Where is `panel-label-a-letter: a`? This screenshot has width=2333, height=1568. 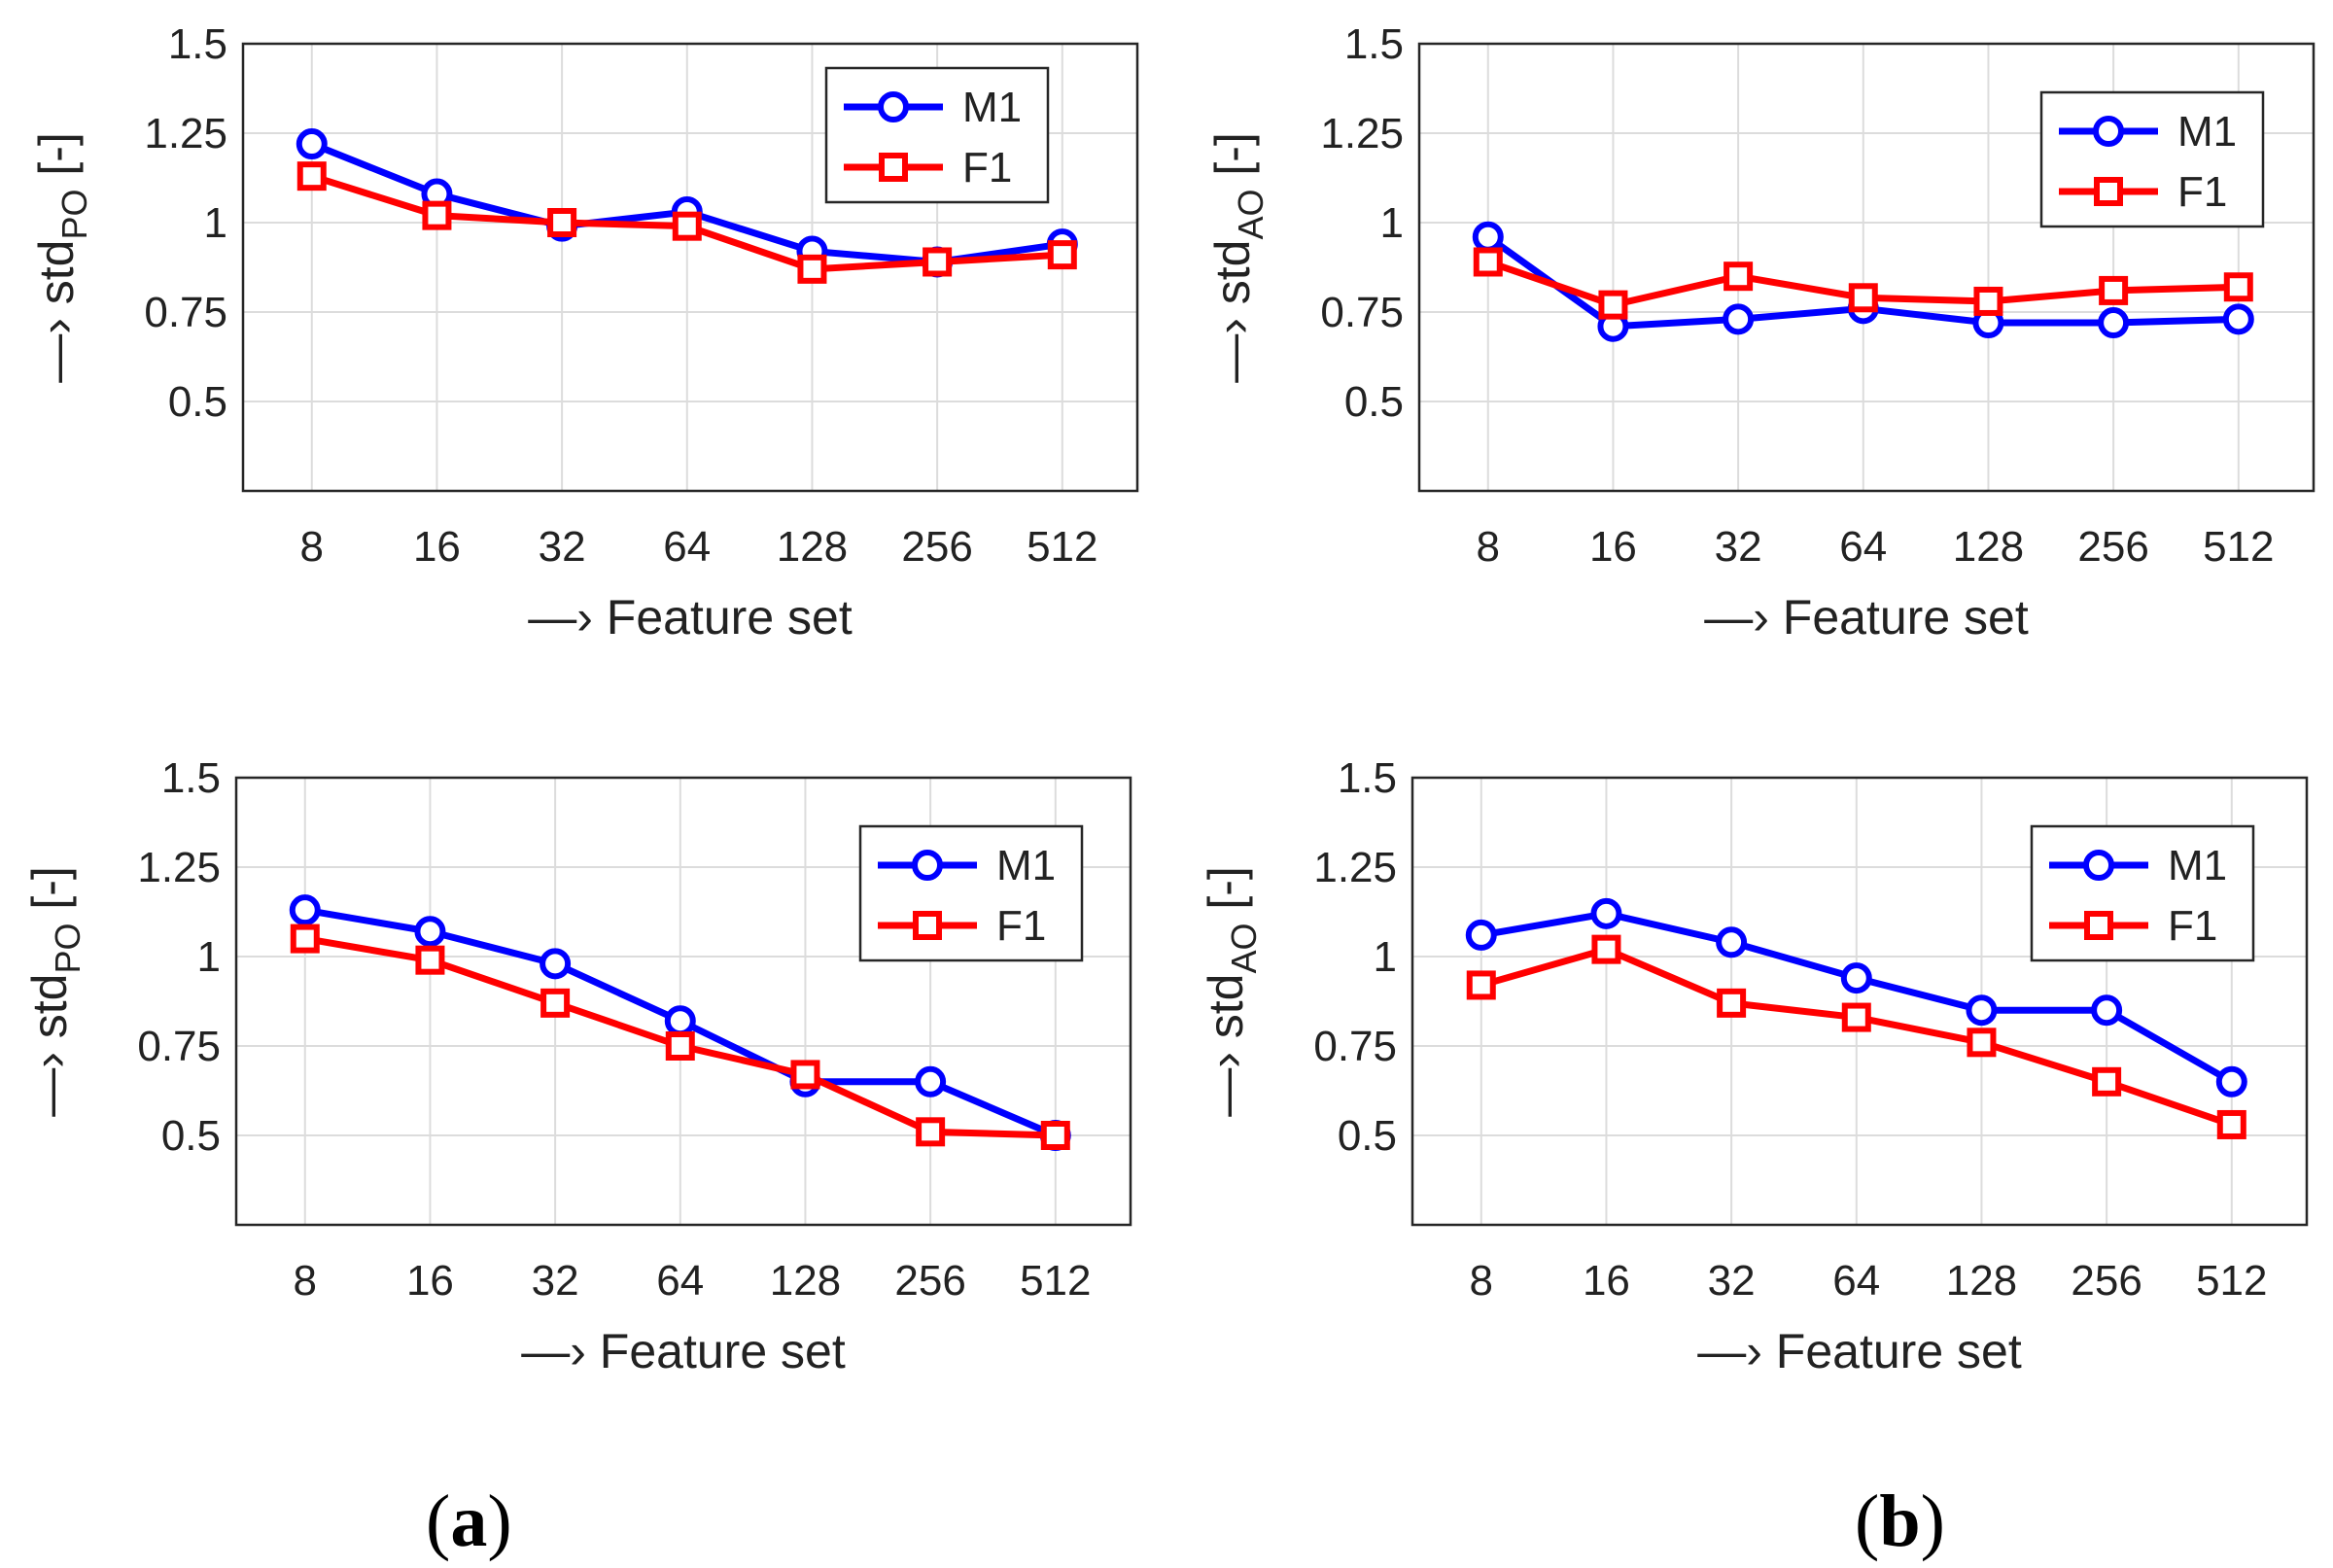
panel-label-a-letter: a is located at coordinates (469, 1521).